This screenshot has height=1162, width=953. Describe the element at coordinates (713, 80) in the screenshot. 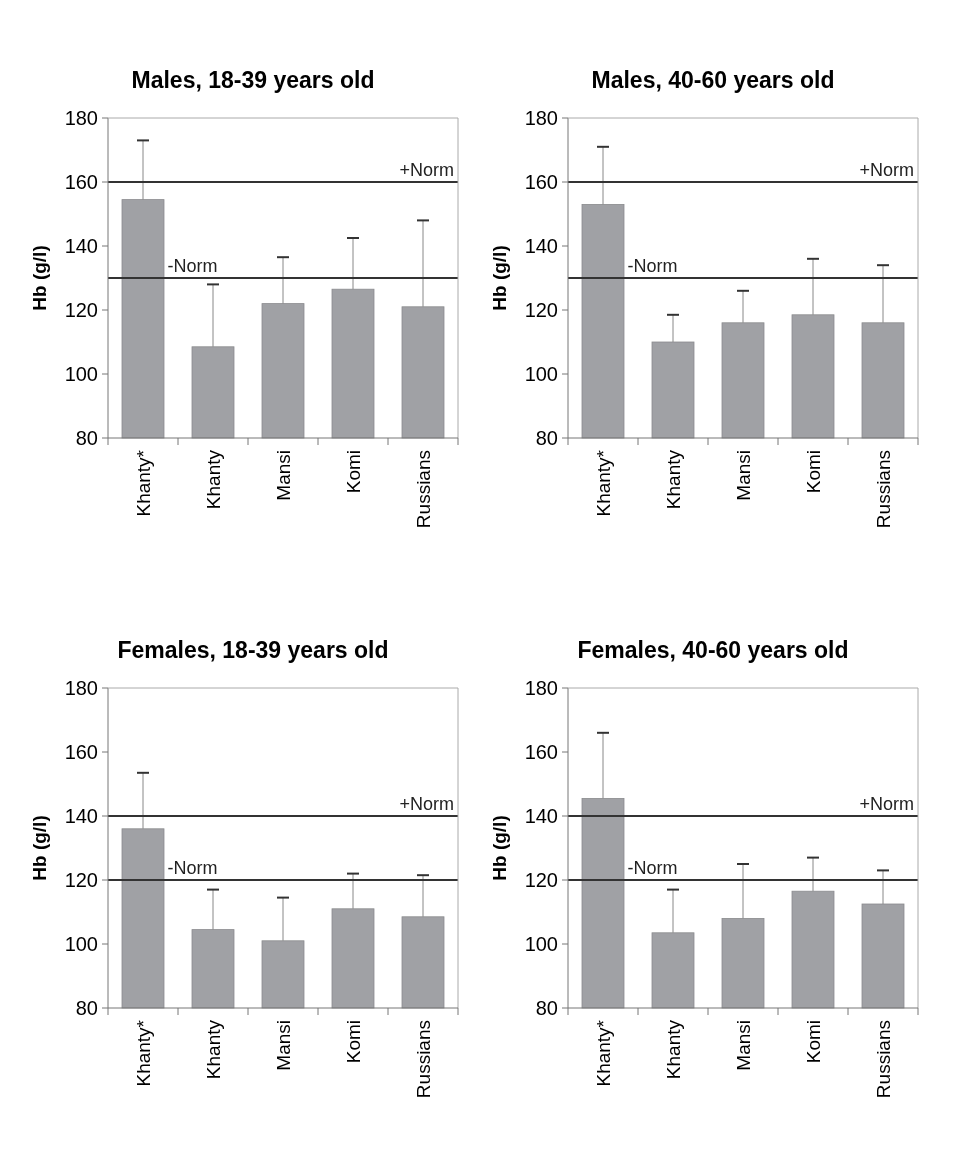

I see `chart-title: Males, 40-60 years old` at that location.